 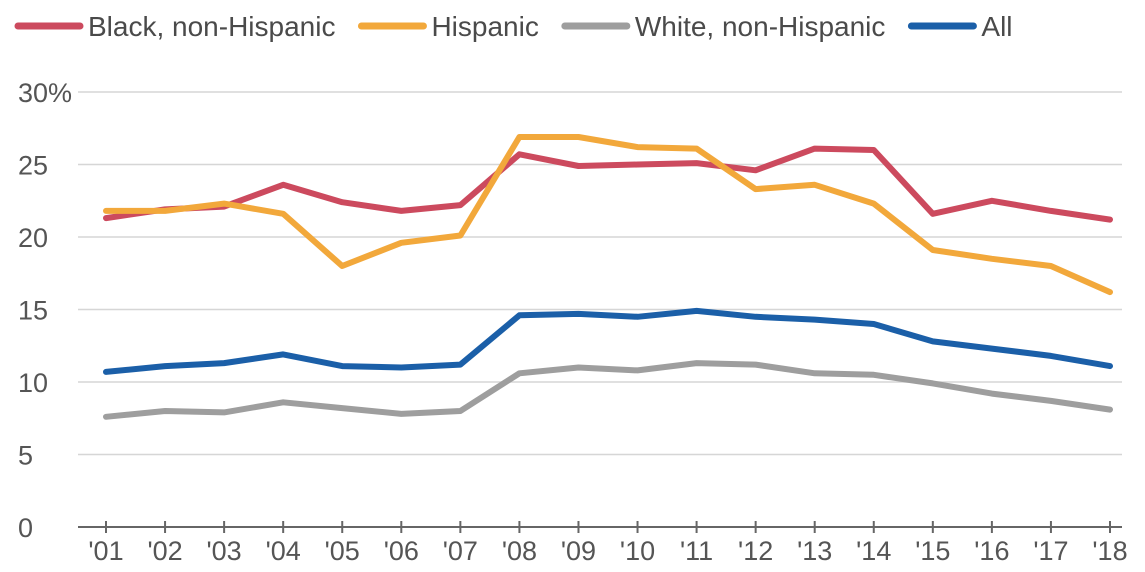 I want to click on series-line-black-non-hispanic, so click(x=608, y=184).